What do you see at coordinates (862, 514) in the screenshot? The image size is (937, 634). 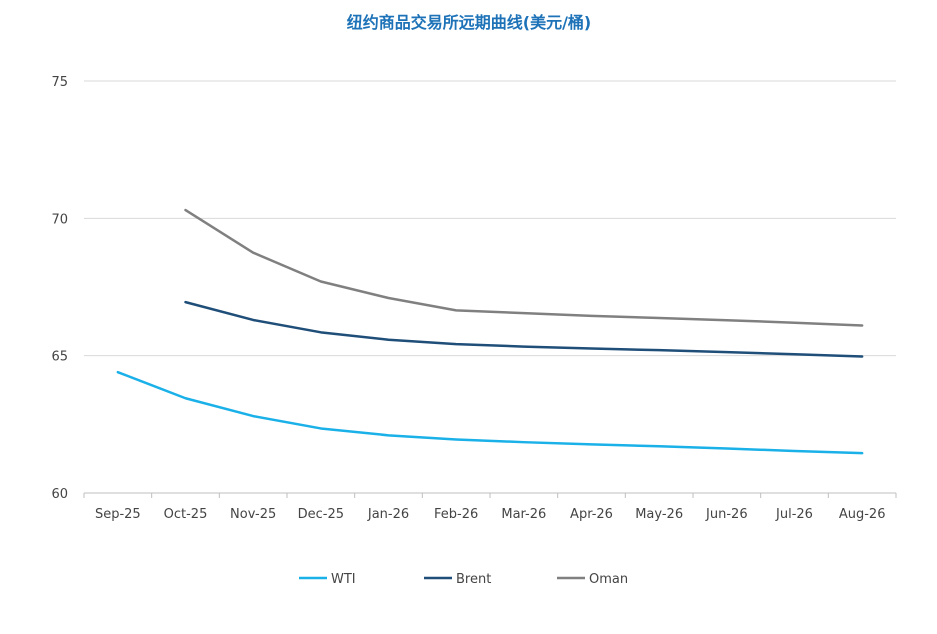 I see `x-tick-label: Aug-26` at bounding box center [862, 514].